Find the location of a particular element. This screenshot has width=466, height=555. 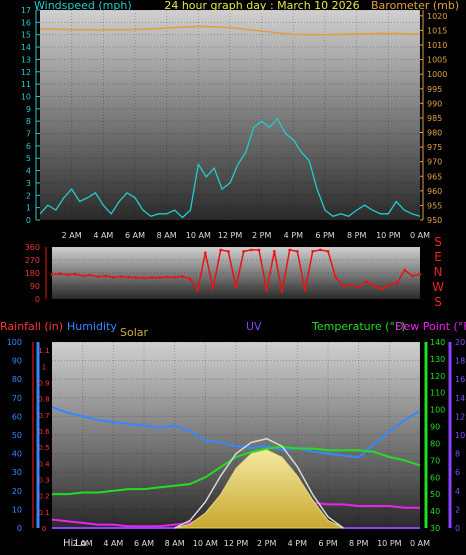

temp-tick-label: 90 is located at coordinates (435, 427).